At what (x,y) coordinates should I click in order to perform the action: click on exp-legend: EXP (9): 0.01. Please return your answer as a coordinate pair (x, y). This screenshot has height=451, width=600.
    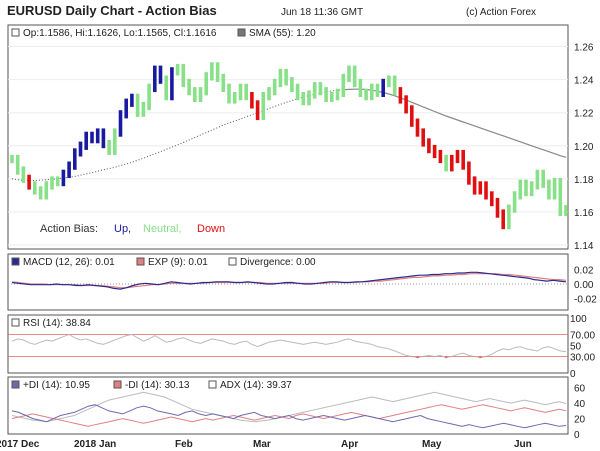
    Looking at the image, I should click on (178, 262).